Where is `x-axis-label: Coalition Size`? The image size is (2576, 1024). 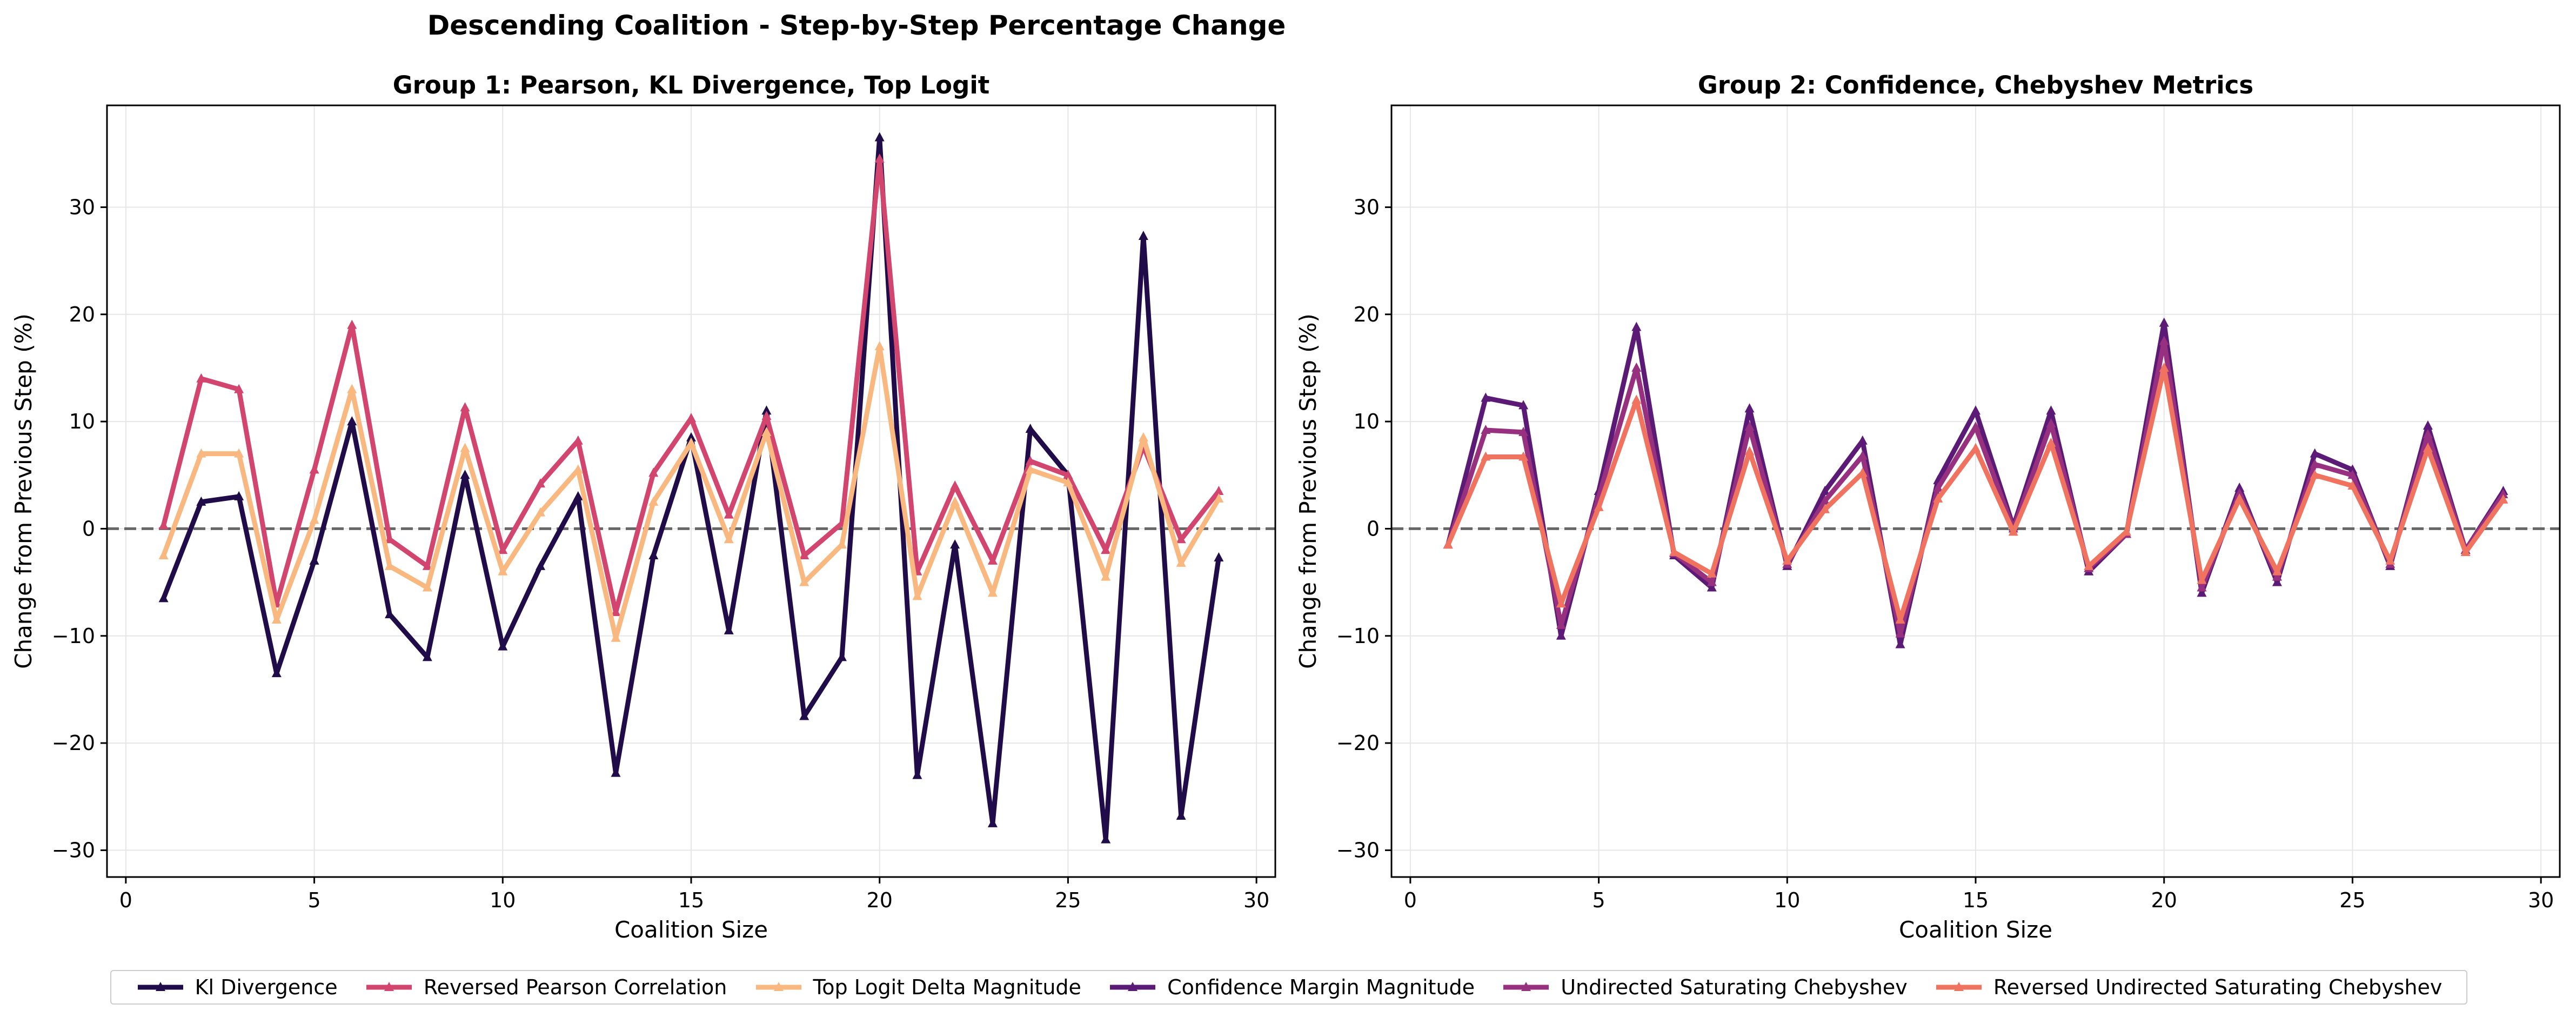 x-axis-label: Coalition Size is located at coordinates (1975, 929).